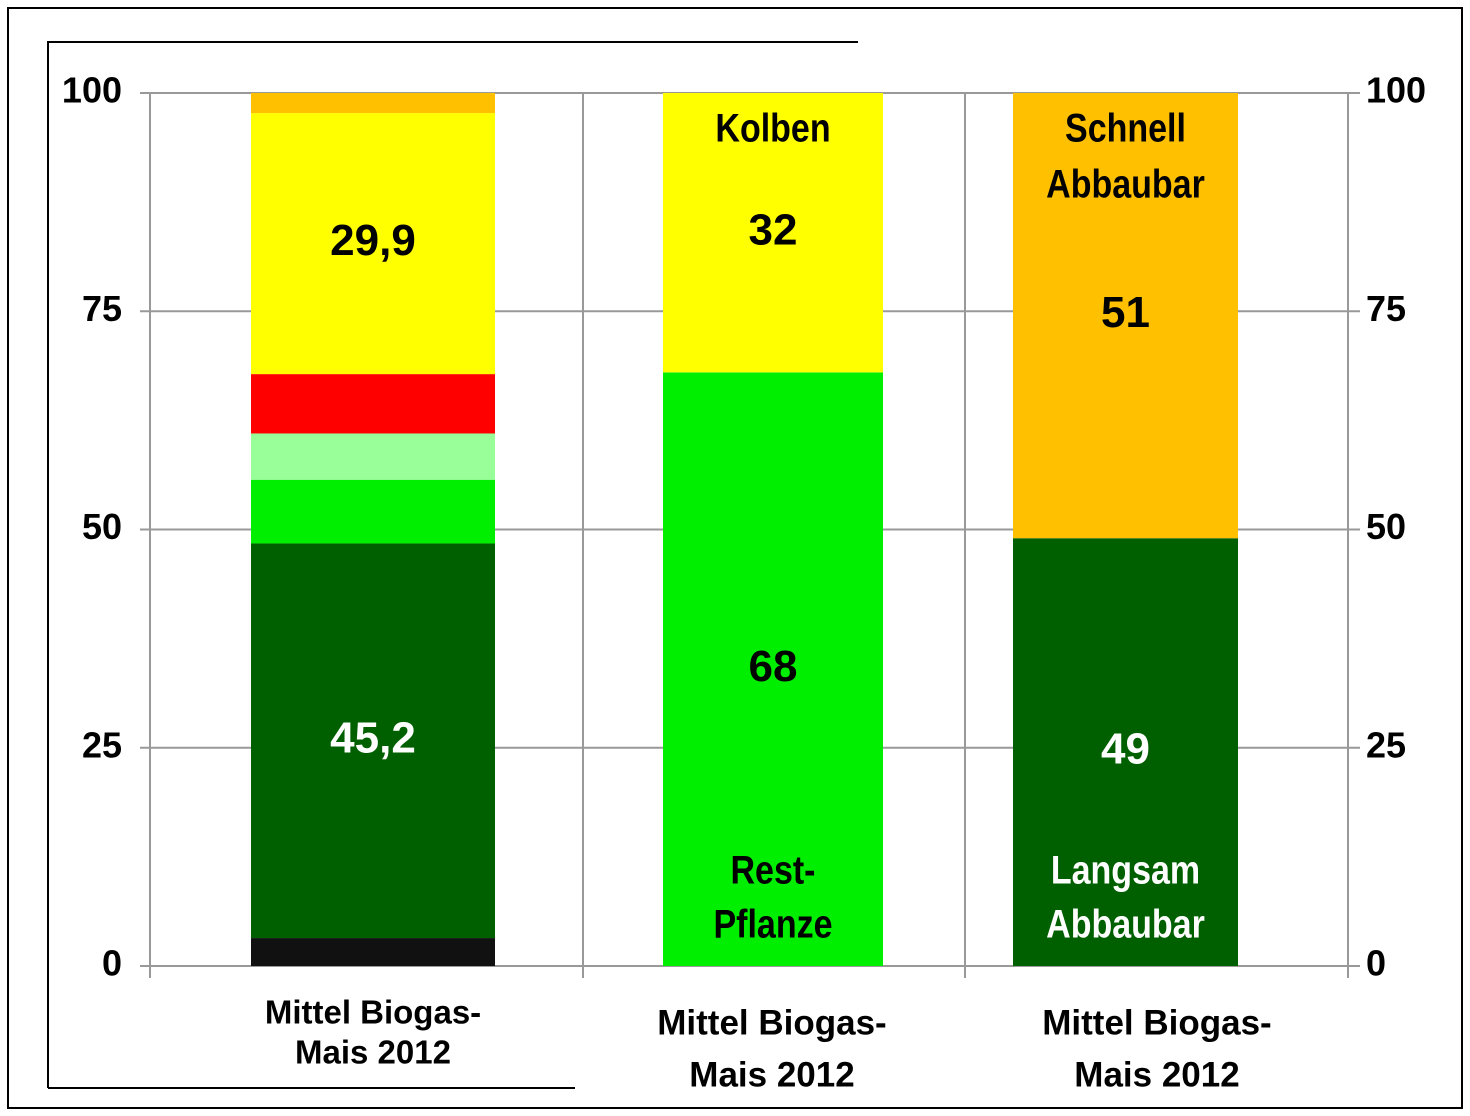 This screenshot has width=1470, height=1116. What do you see at coordinates (1386, 744) in the screenshot?
I see `y2-tick-label: 25` at bounding box center [1386, 744].